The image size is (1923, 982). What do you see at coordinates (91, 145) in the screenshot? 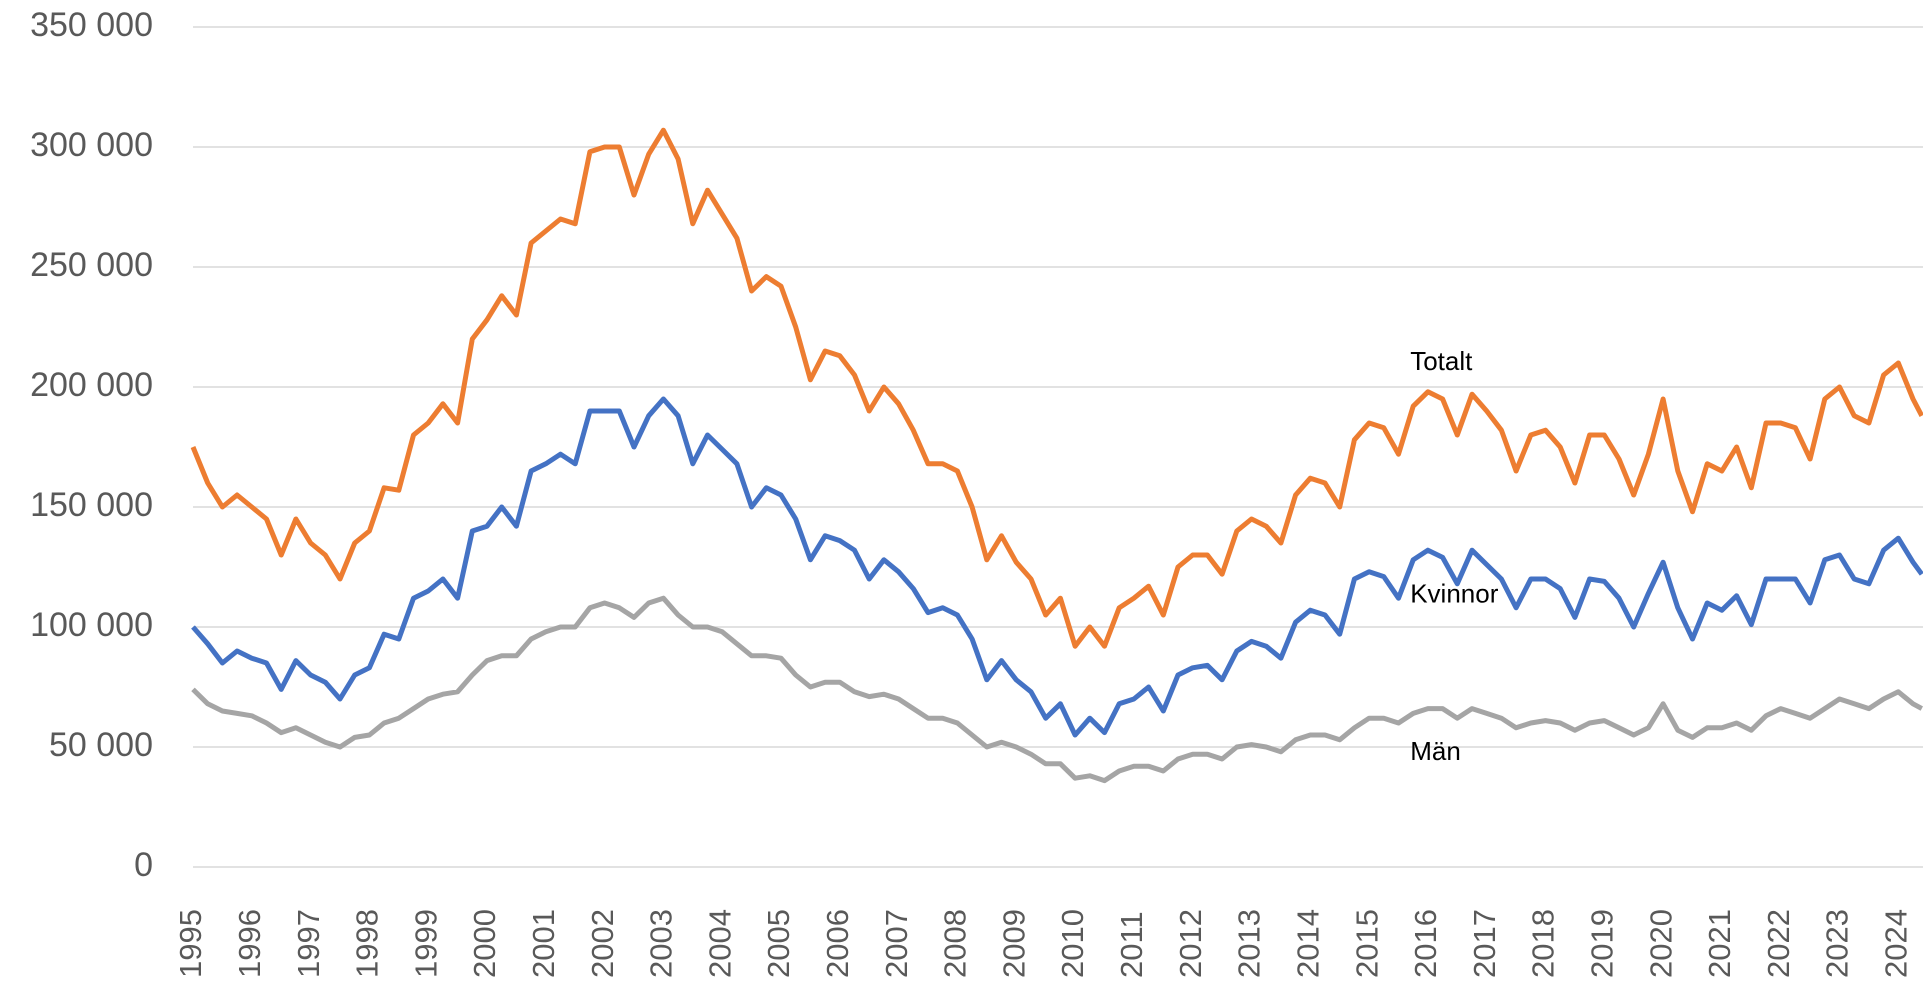
I see `y-tick-label: 300 000` at bounding box center [91, 145].